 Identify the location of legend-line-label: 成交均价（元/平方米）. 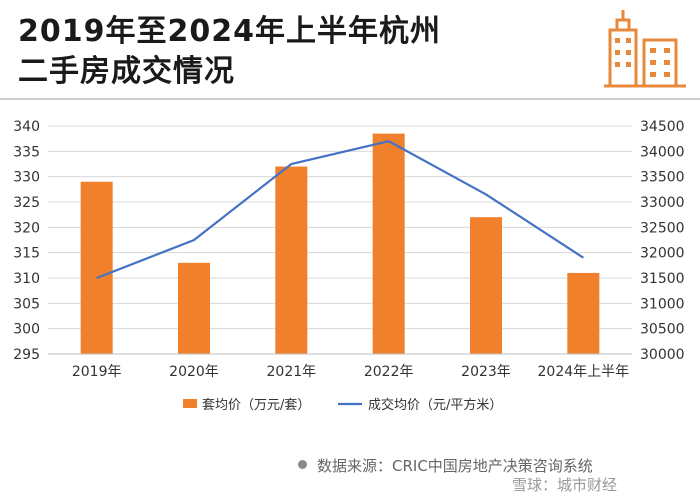
(435, 405).